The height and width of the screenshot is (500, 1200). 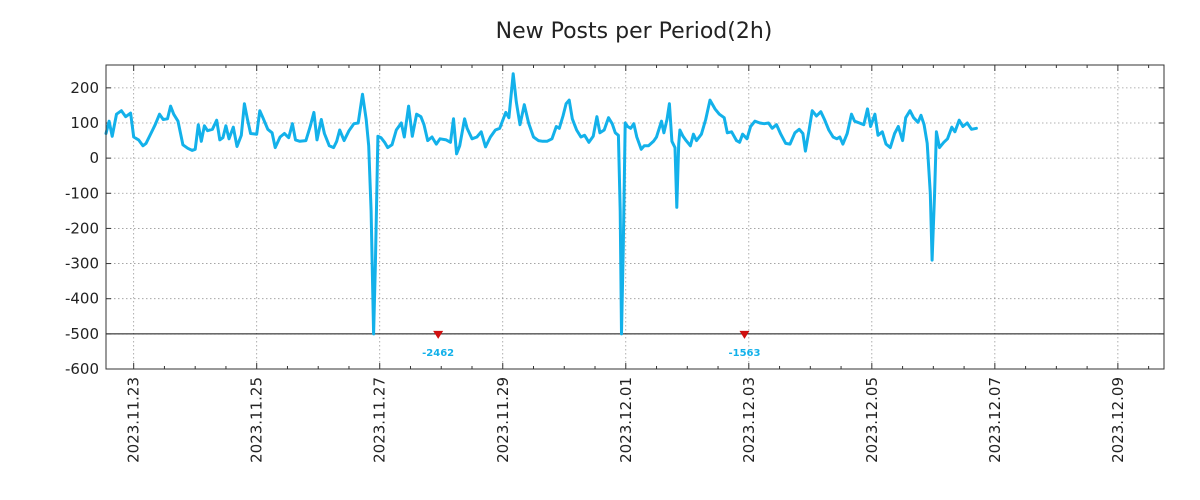 I want to click on x-tick-label: 2023.11.23, so click(x=134, y=420).